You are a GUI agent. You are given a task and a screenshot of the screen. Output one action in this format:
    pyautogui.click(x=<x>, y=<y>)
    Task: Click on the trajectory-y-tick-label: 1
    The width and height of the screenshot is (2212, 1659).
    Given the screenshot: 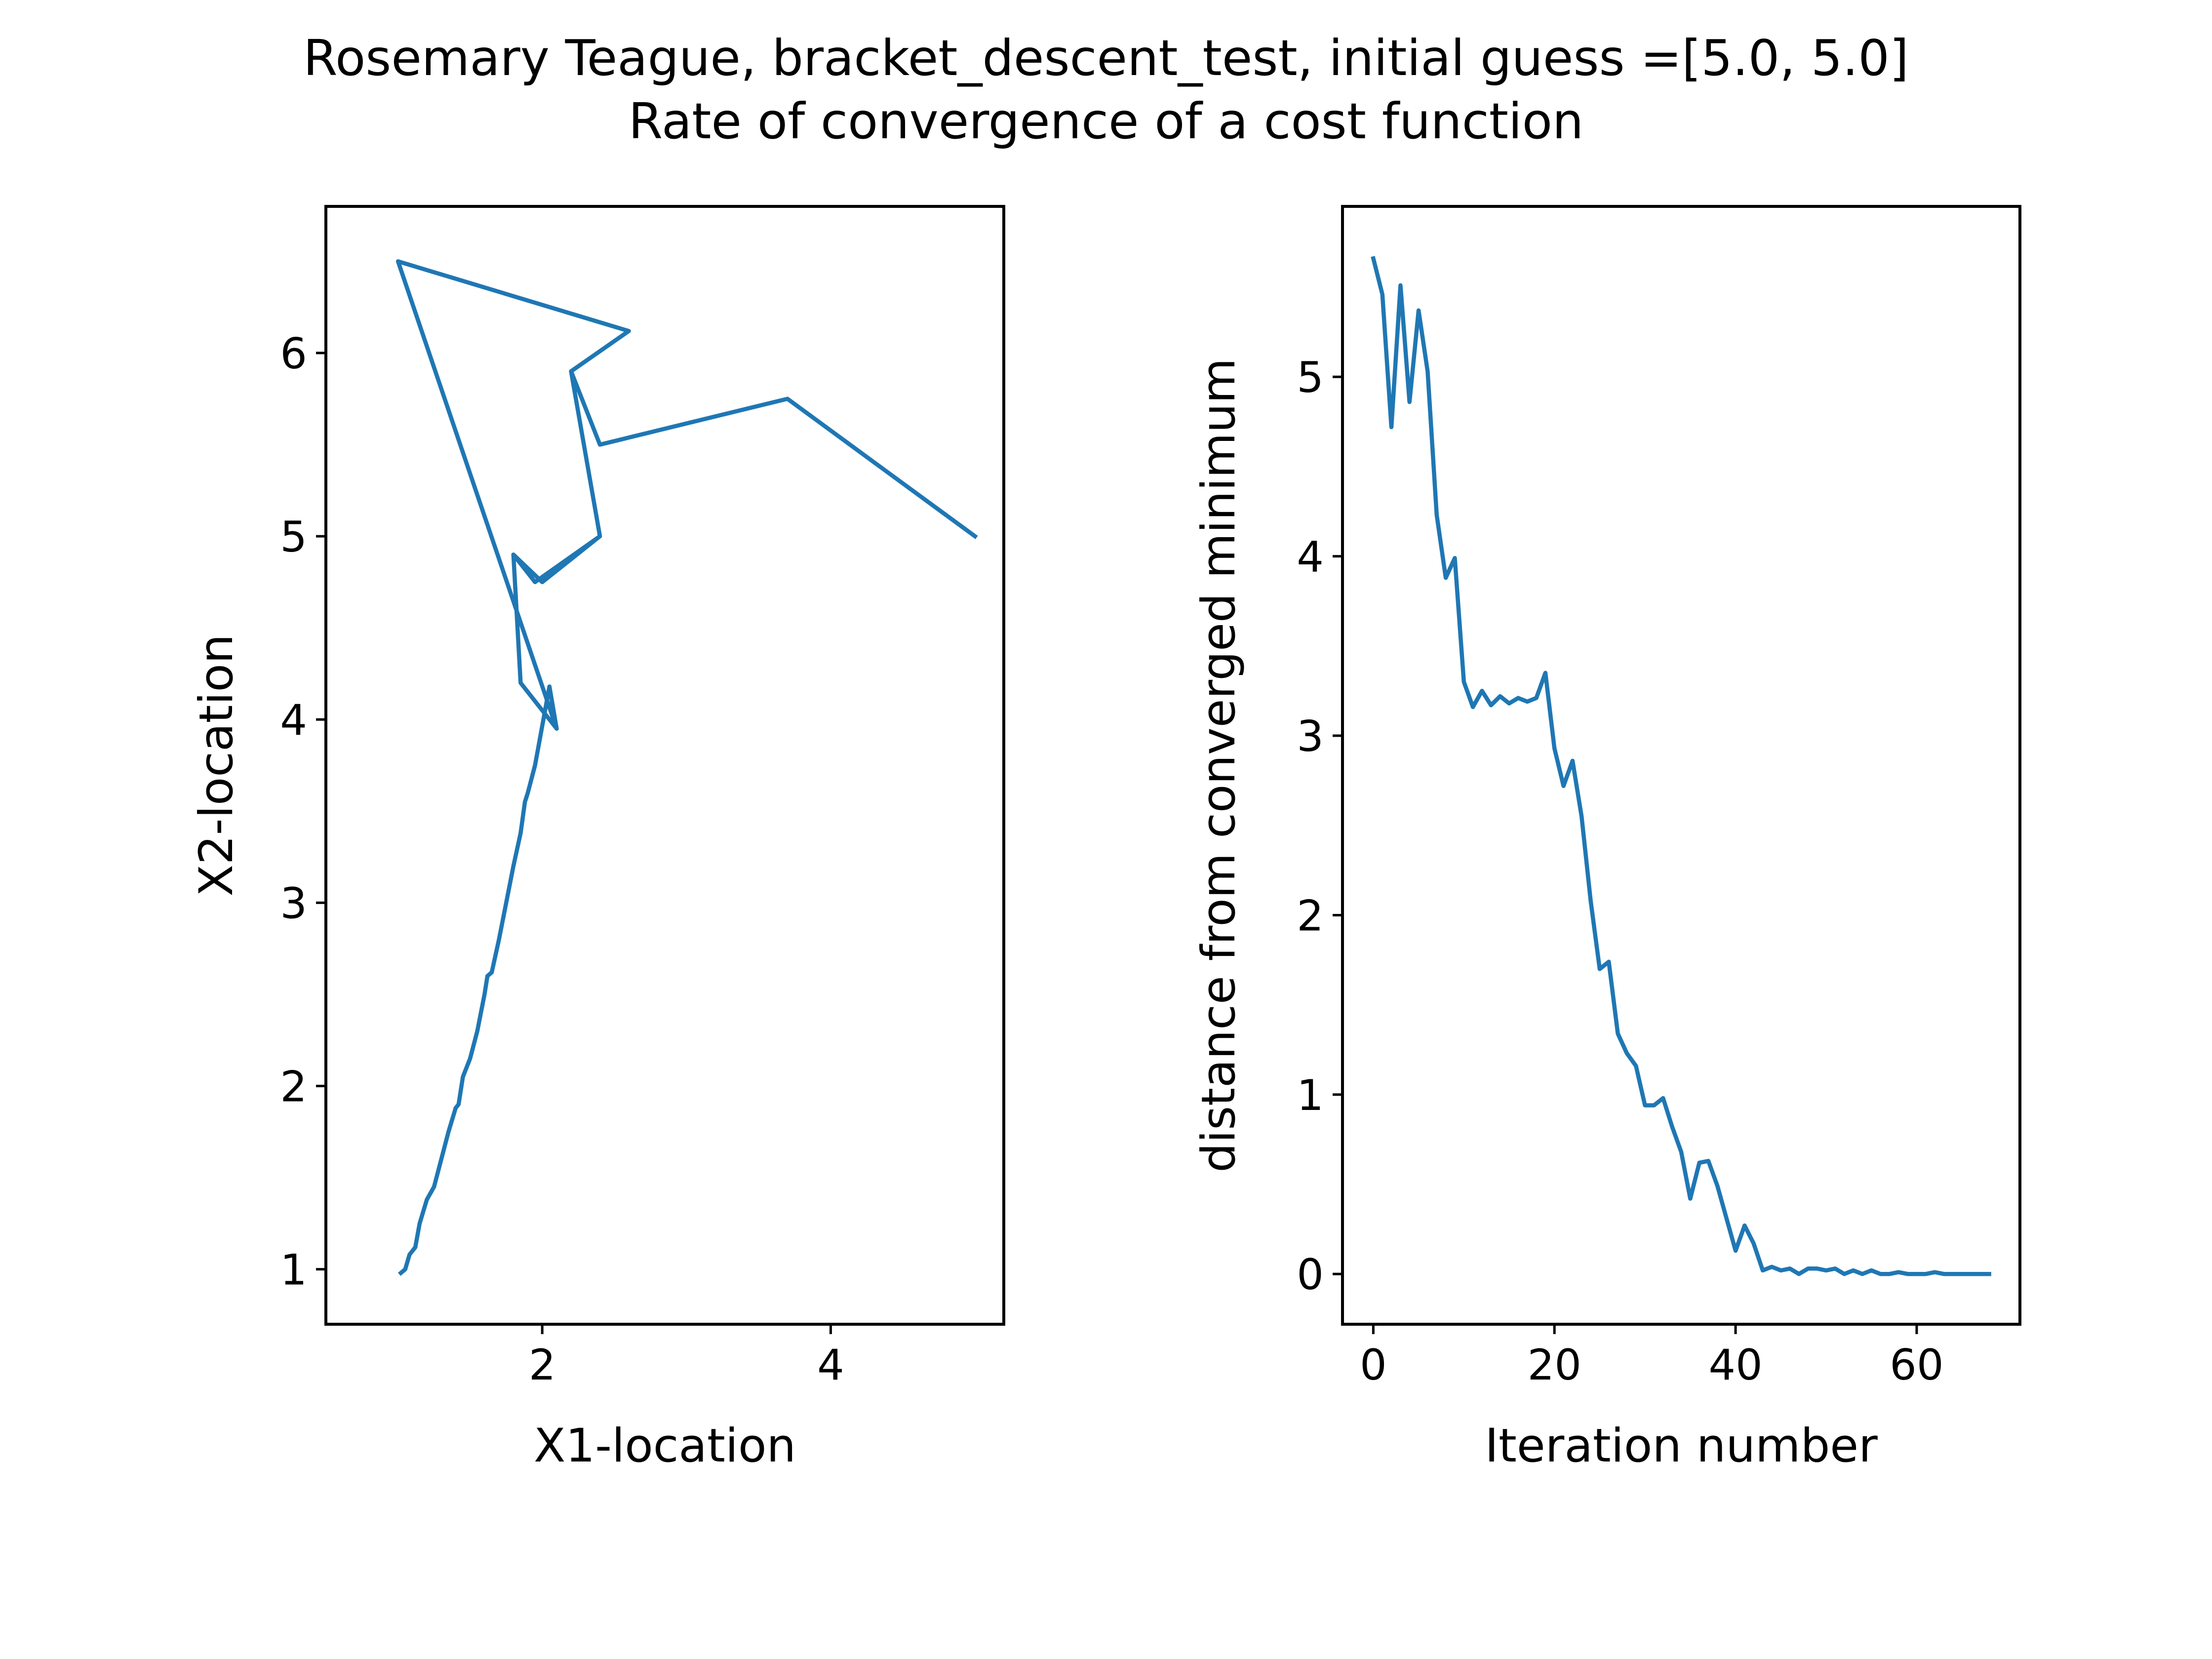 What is the action you would take?
    pyautogui.click(x=293, y=1271)
    